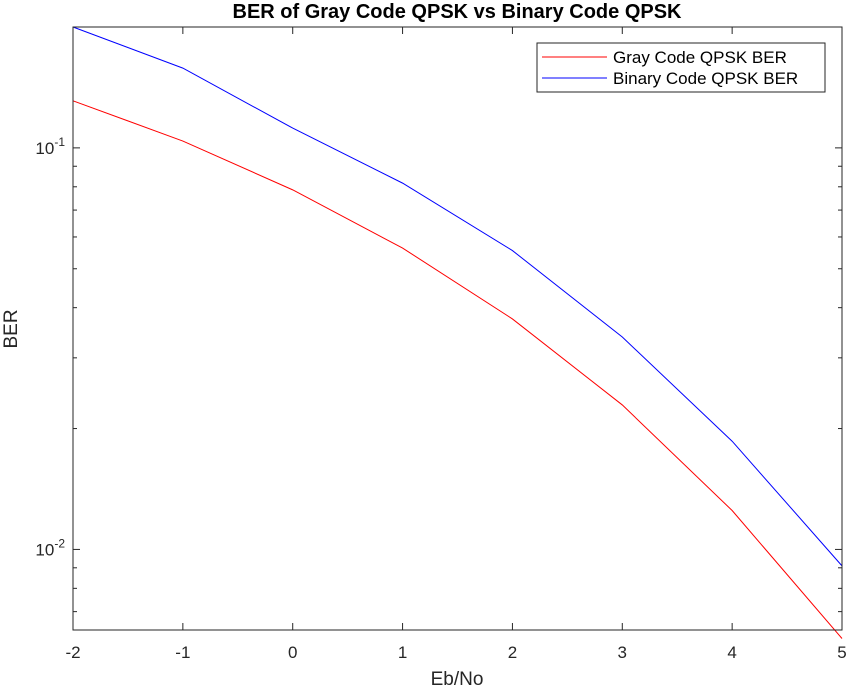 The width and height of the screenshot is (850, 688). Describe the element at coordinates (705, 78) in the screenshot. I see `legend-label-2: Binary Code QPSK BER` at that location.